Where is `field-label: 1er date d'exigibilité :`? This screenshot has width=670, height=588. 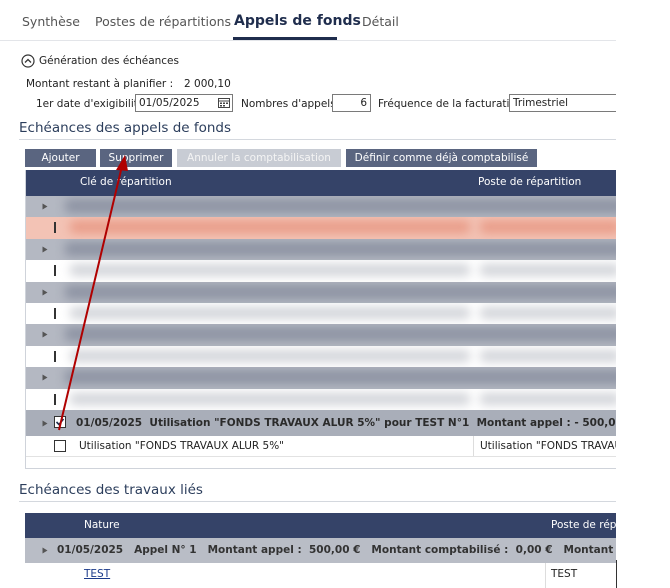 field-label: 1er date d'exigibilité : is located at coordinates (94, 104).